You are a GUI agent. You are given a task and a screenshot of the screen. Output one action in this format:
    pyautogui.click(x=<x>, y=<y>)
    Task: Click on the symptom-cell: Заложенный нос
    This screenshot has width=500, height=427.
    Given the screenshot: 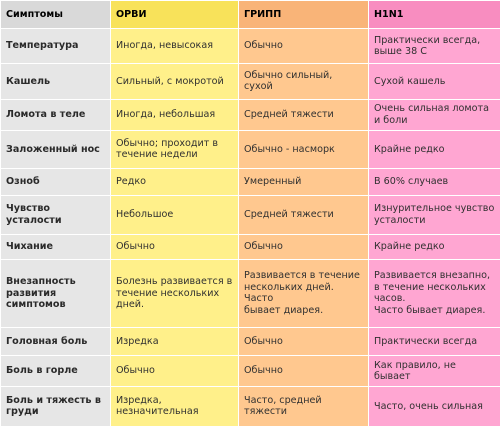 What is the action you would take?
    pyautogui.click(x=55, y=149)
    